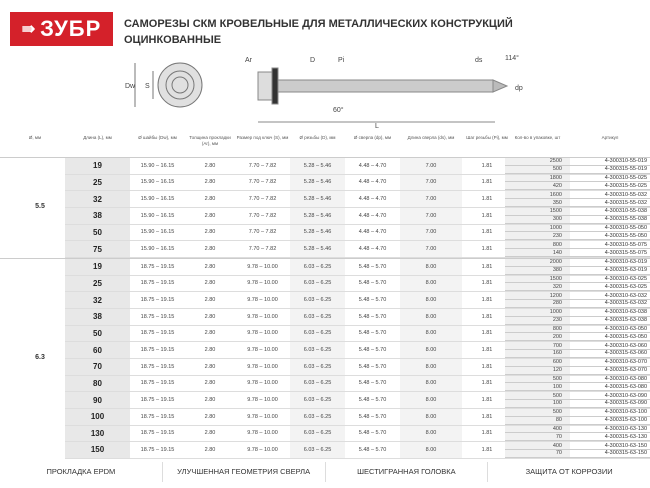 Image resolution: width=650 pixels, height=488 pixels. What do you see at coordinates (537, 354) in the screenshot?
I see `pack-qty: 160` at bounding box center [537, 354].